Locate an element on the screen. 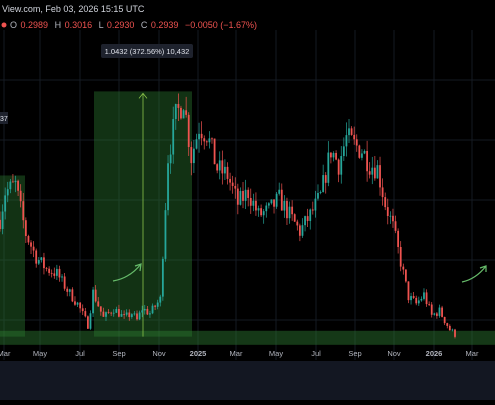  support-zone is located at coordinates (247, 337).